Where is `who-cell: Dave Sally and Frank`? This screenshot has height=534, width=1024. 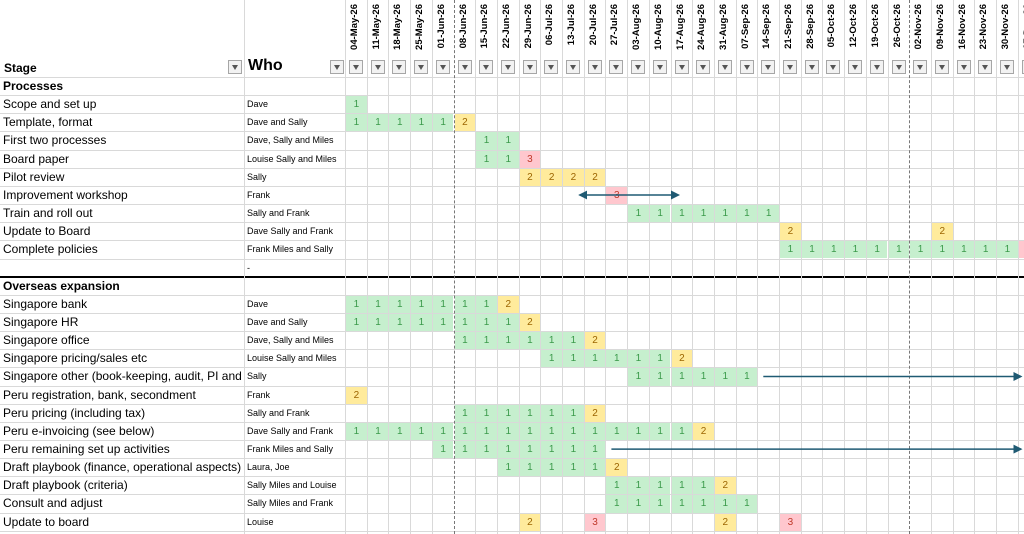
who-cell: Dave Sally and Frank is located at coordinates (290, 430).